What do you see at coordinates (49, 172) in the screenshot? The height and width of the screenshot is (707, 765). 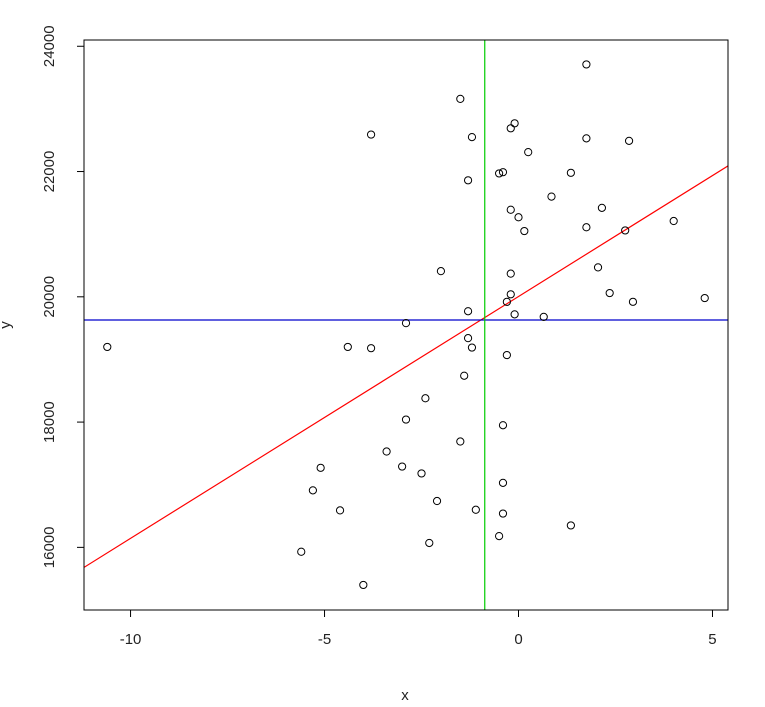 I see `y-tick-label: 22000` at bounding box center [49, 172].